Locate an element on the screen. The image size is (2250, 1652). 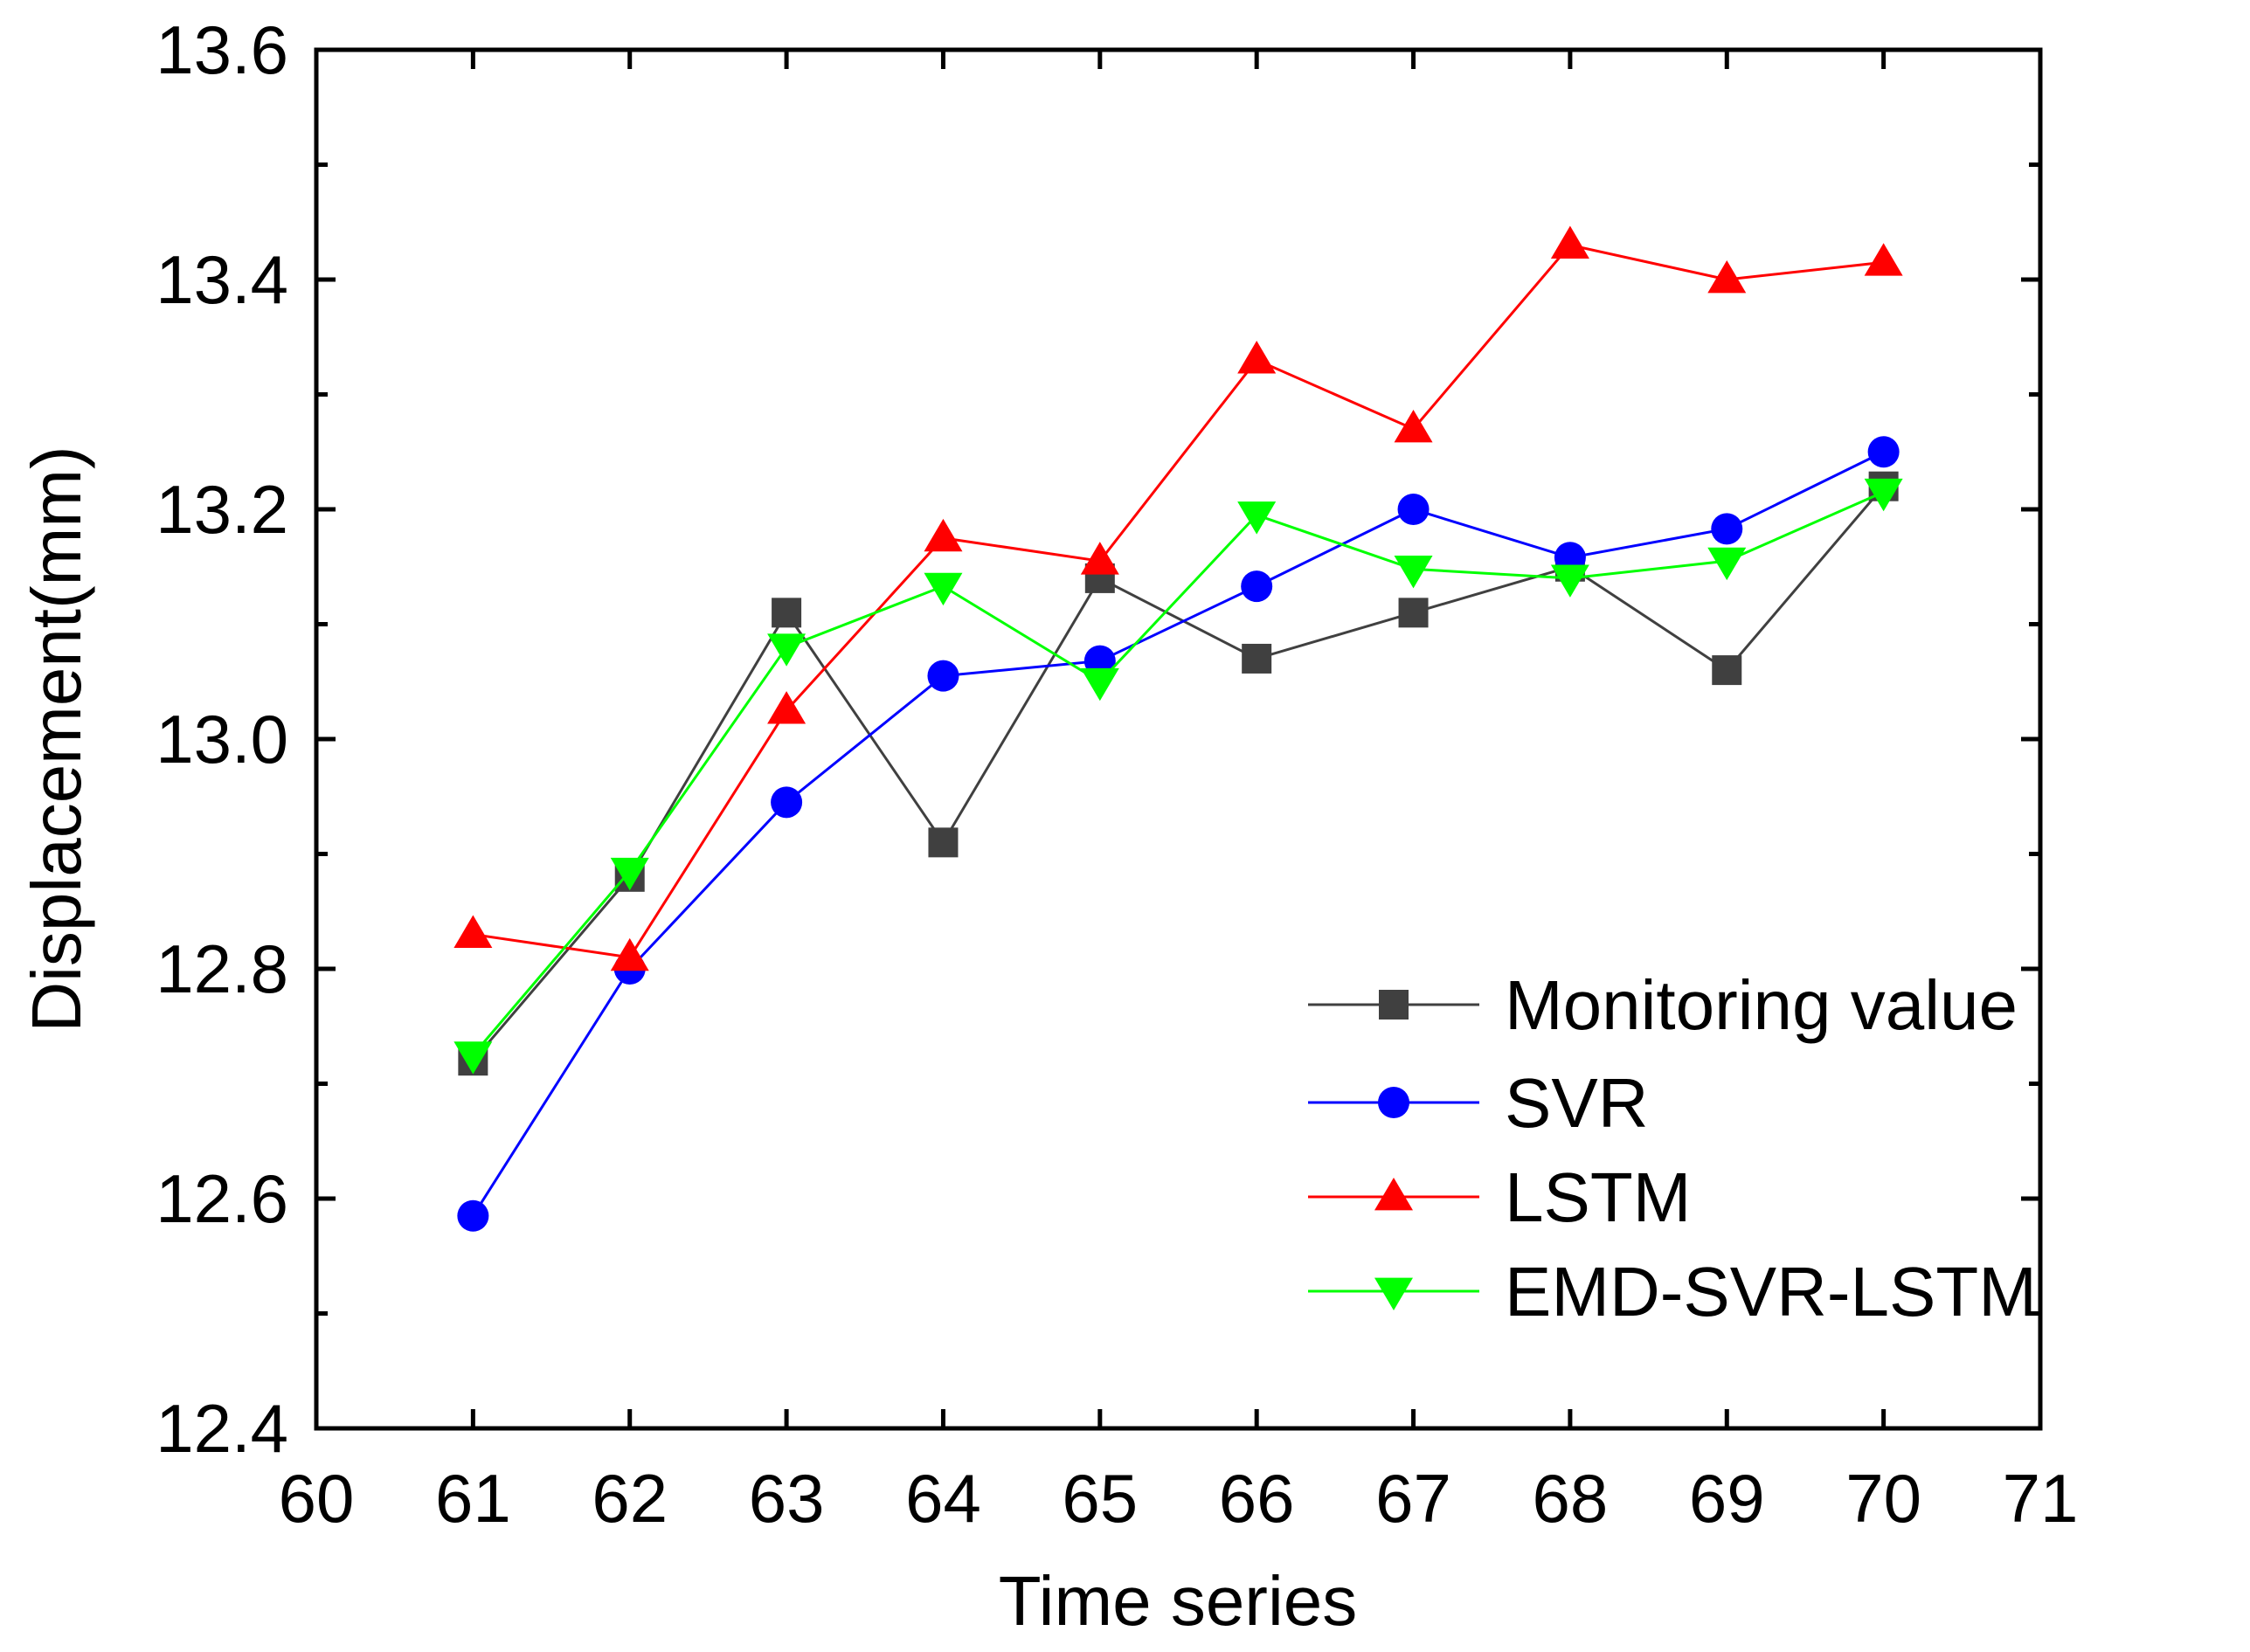
x-tick-label: 68 is located at coordinates (1571, 1498).